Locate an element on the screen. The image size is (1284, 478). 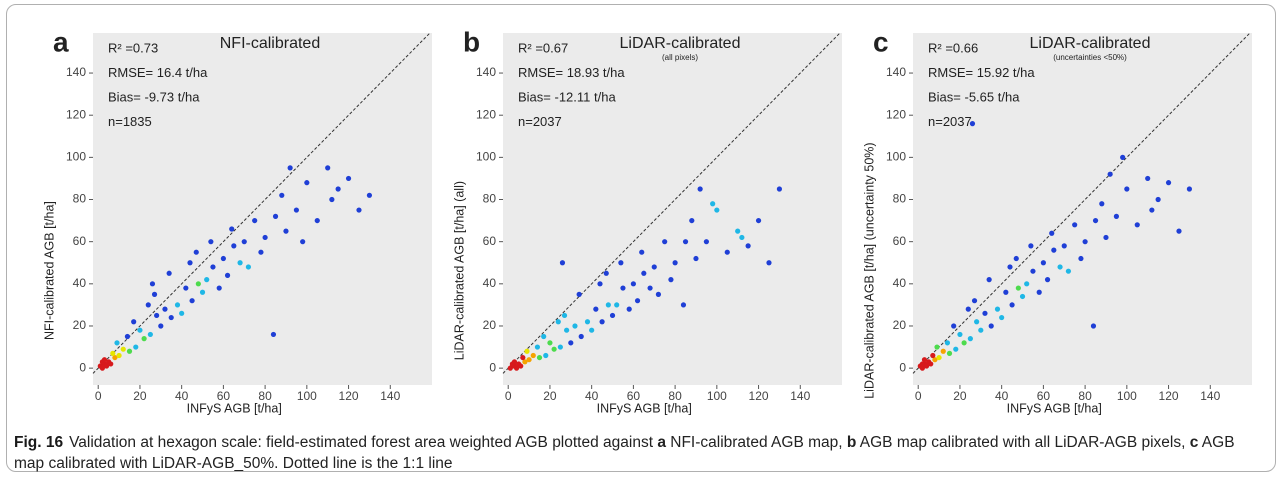
stat-line: n=2037 is located at coordinates (950, 121).